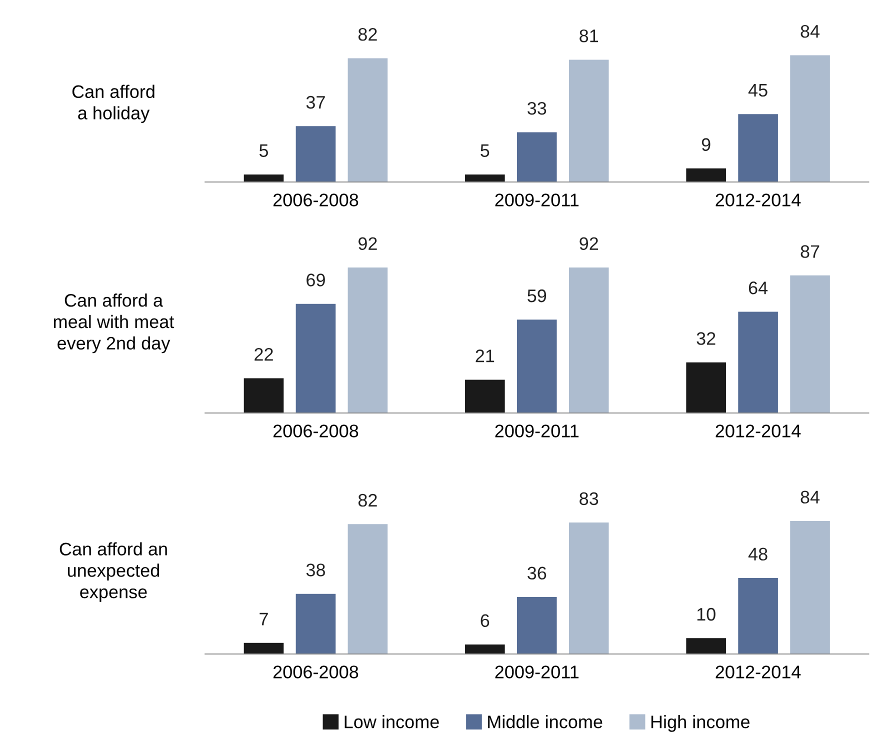 This screenshot has width=873, height=755. What do you see at coordinates (263, 354) in the screenshot?
I see `data-label: 22` at bounding box center [263, 354].